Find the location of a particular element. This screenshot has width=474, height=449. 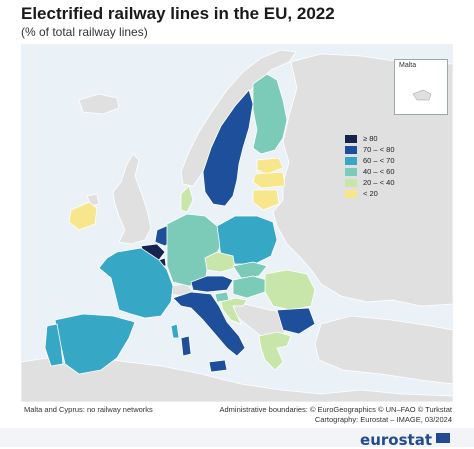

country-romania is located at coordinates (290, 290).